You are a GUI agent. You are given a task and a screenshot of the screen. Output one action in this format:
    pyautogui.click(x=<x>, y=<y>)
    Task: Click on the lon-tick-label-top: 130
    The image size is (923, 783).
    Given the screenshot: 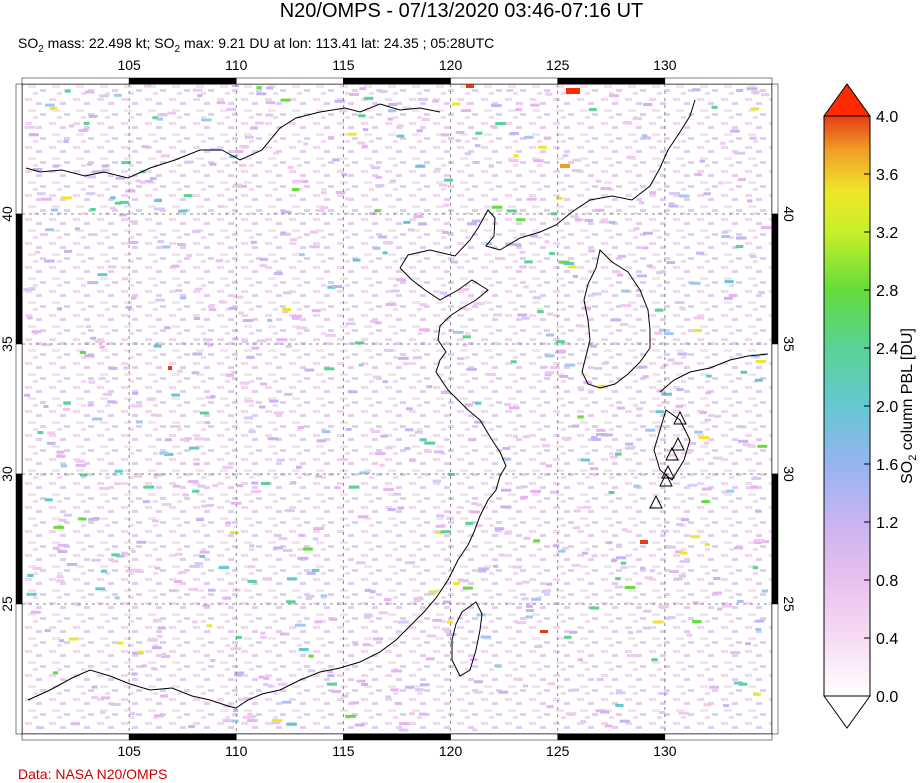 What is the action you would take?
    pyautogui.click(x=665, y=65)
    